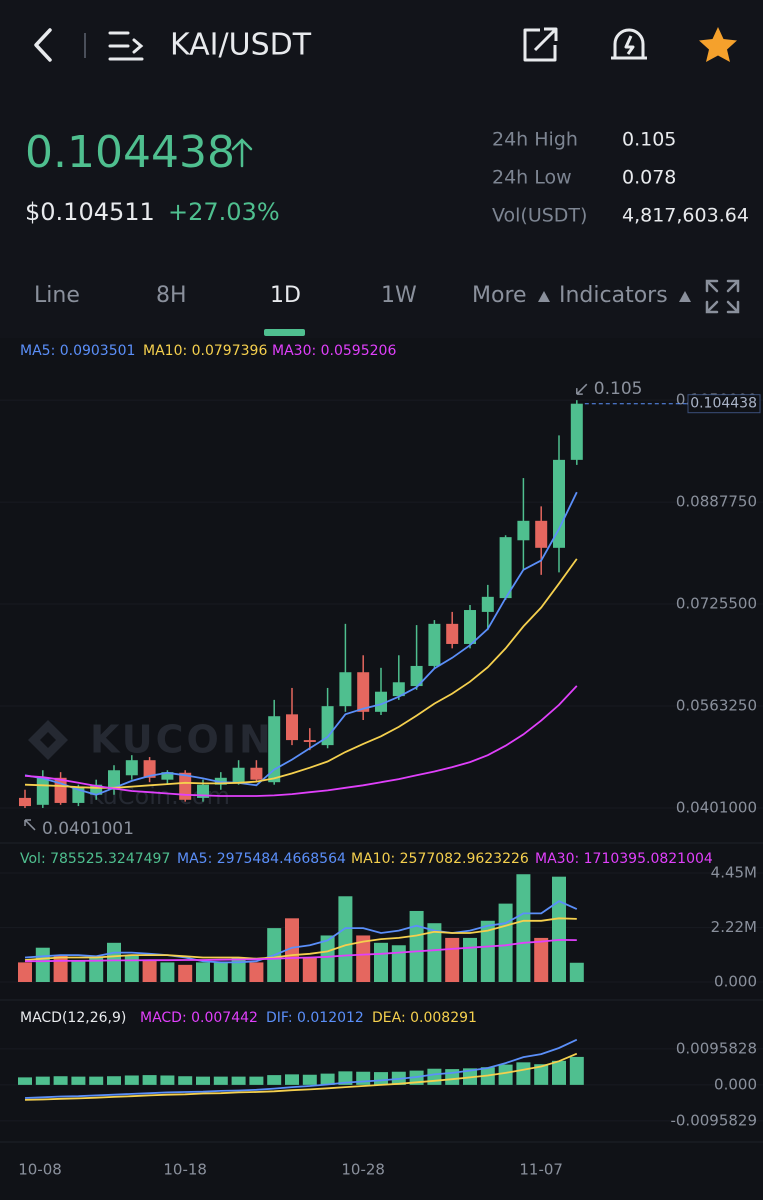  I want to click on y-tick-label: 0.0563250, so click(716, 706).